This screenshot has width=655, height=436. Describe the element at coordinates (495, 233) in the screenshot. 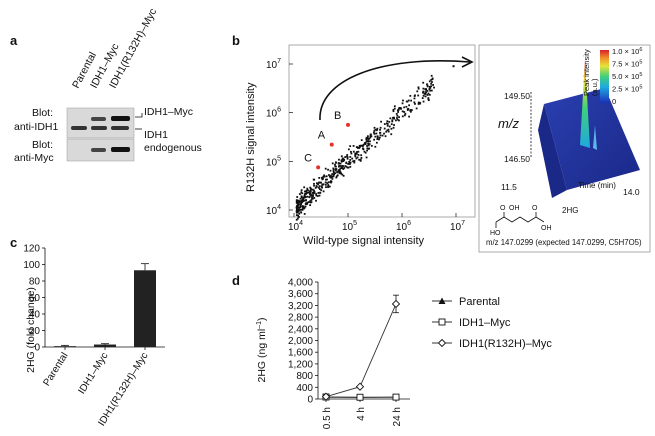

I see `2hg-ho: HO` at that location.